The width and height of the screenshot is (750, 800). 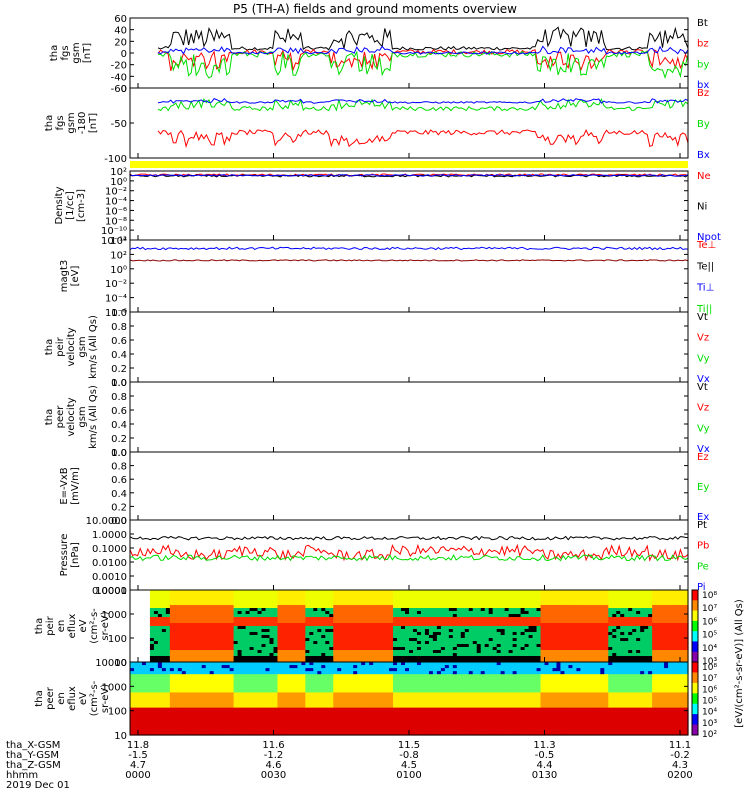 What do you see at coordinates (116, 313) in the screenshot?
I see `y-tick-label: 10⁻⁶` at bounding box center [116, 313].